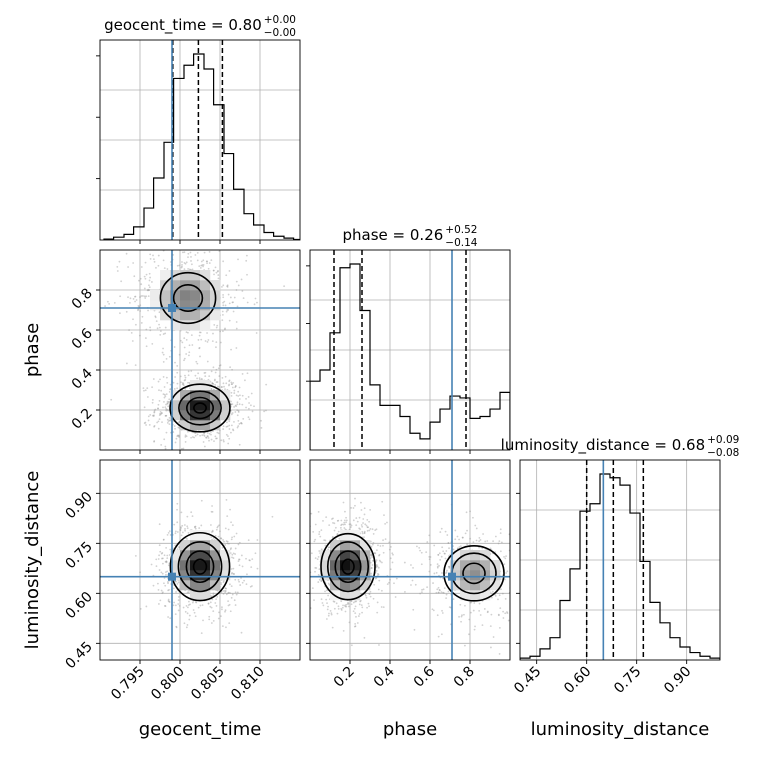  I want to click on title-plus: +0.09, so click(723, 440).